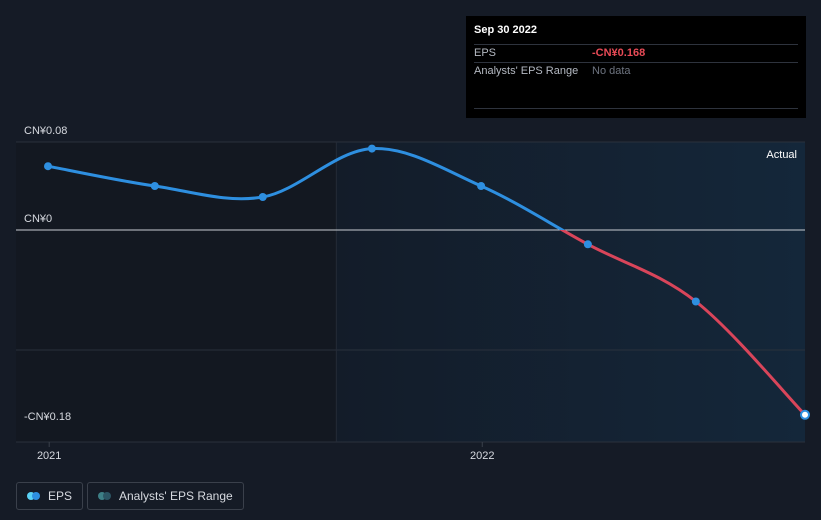 The height and width of the screenshot is (520, 821). Describe the element at coordinates (781, 155) in the screenshot. I see `actual-label: Actual` at that location.